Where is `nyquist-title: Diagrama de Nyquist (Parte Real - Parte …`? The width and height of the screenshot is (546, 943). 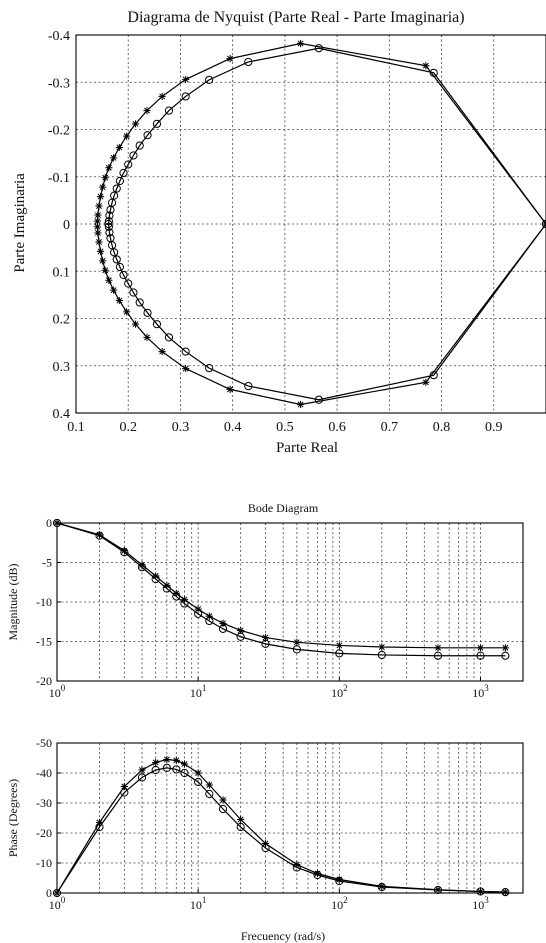 nyquist-title: Diagrama de Nyquist (Parte Real - Parte … is located at coordinates (295, 17).